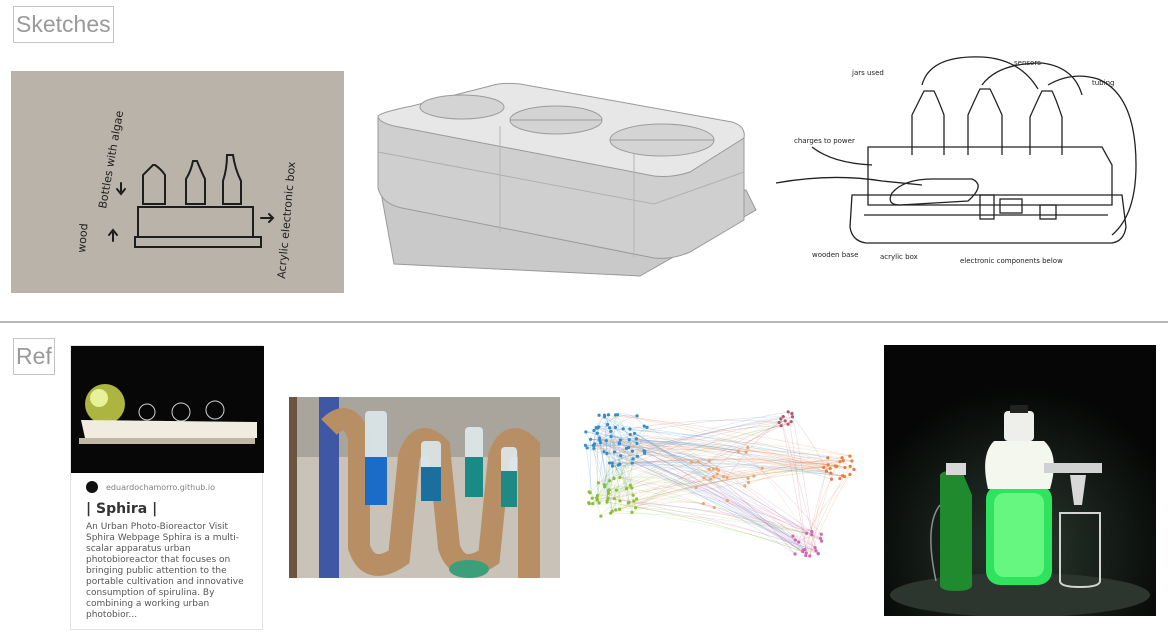 This screenshot has height=639, width=1168. Describe the element at coordinates (584, 322) in the screenshot. I see `section-divider` at that location.